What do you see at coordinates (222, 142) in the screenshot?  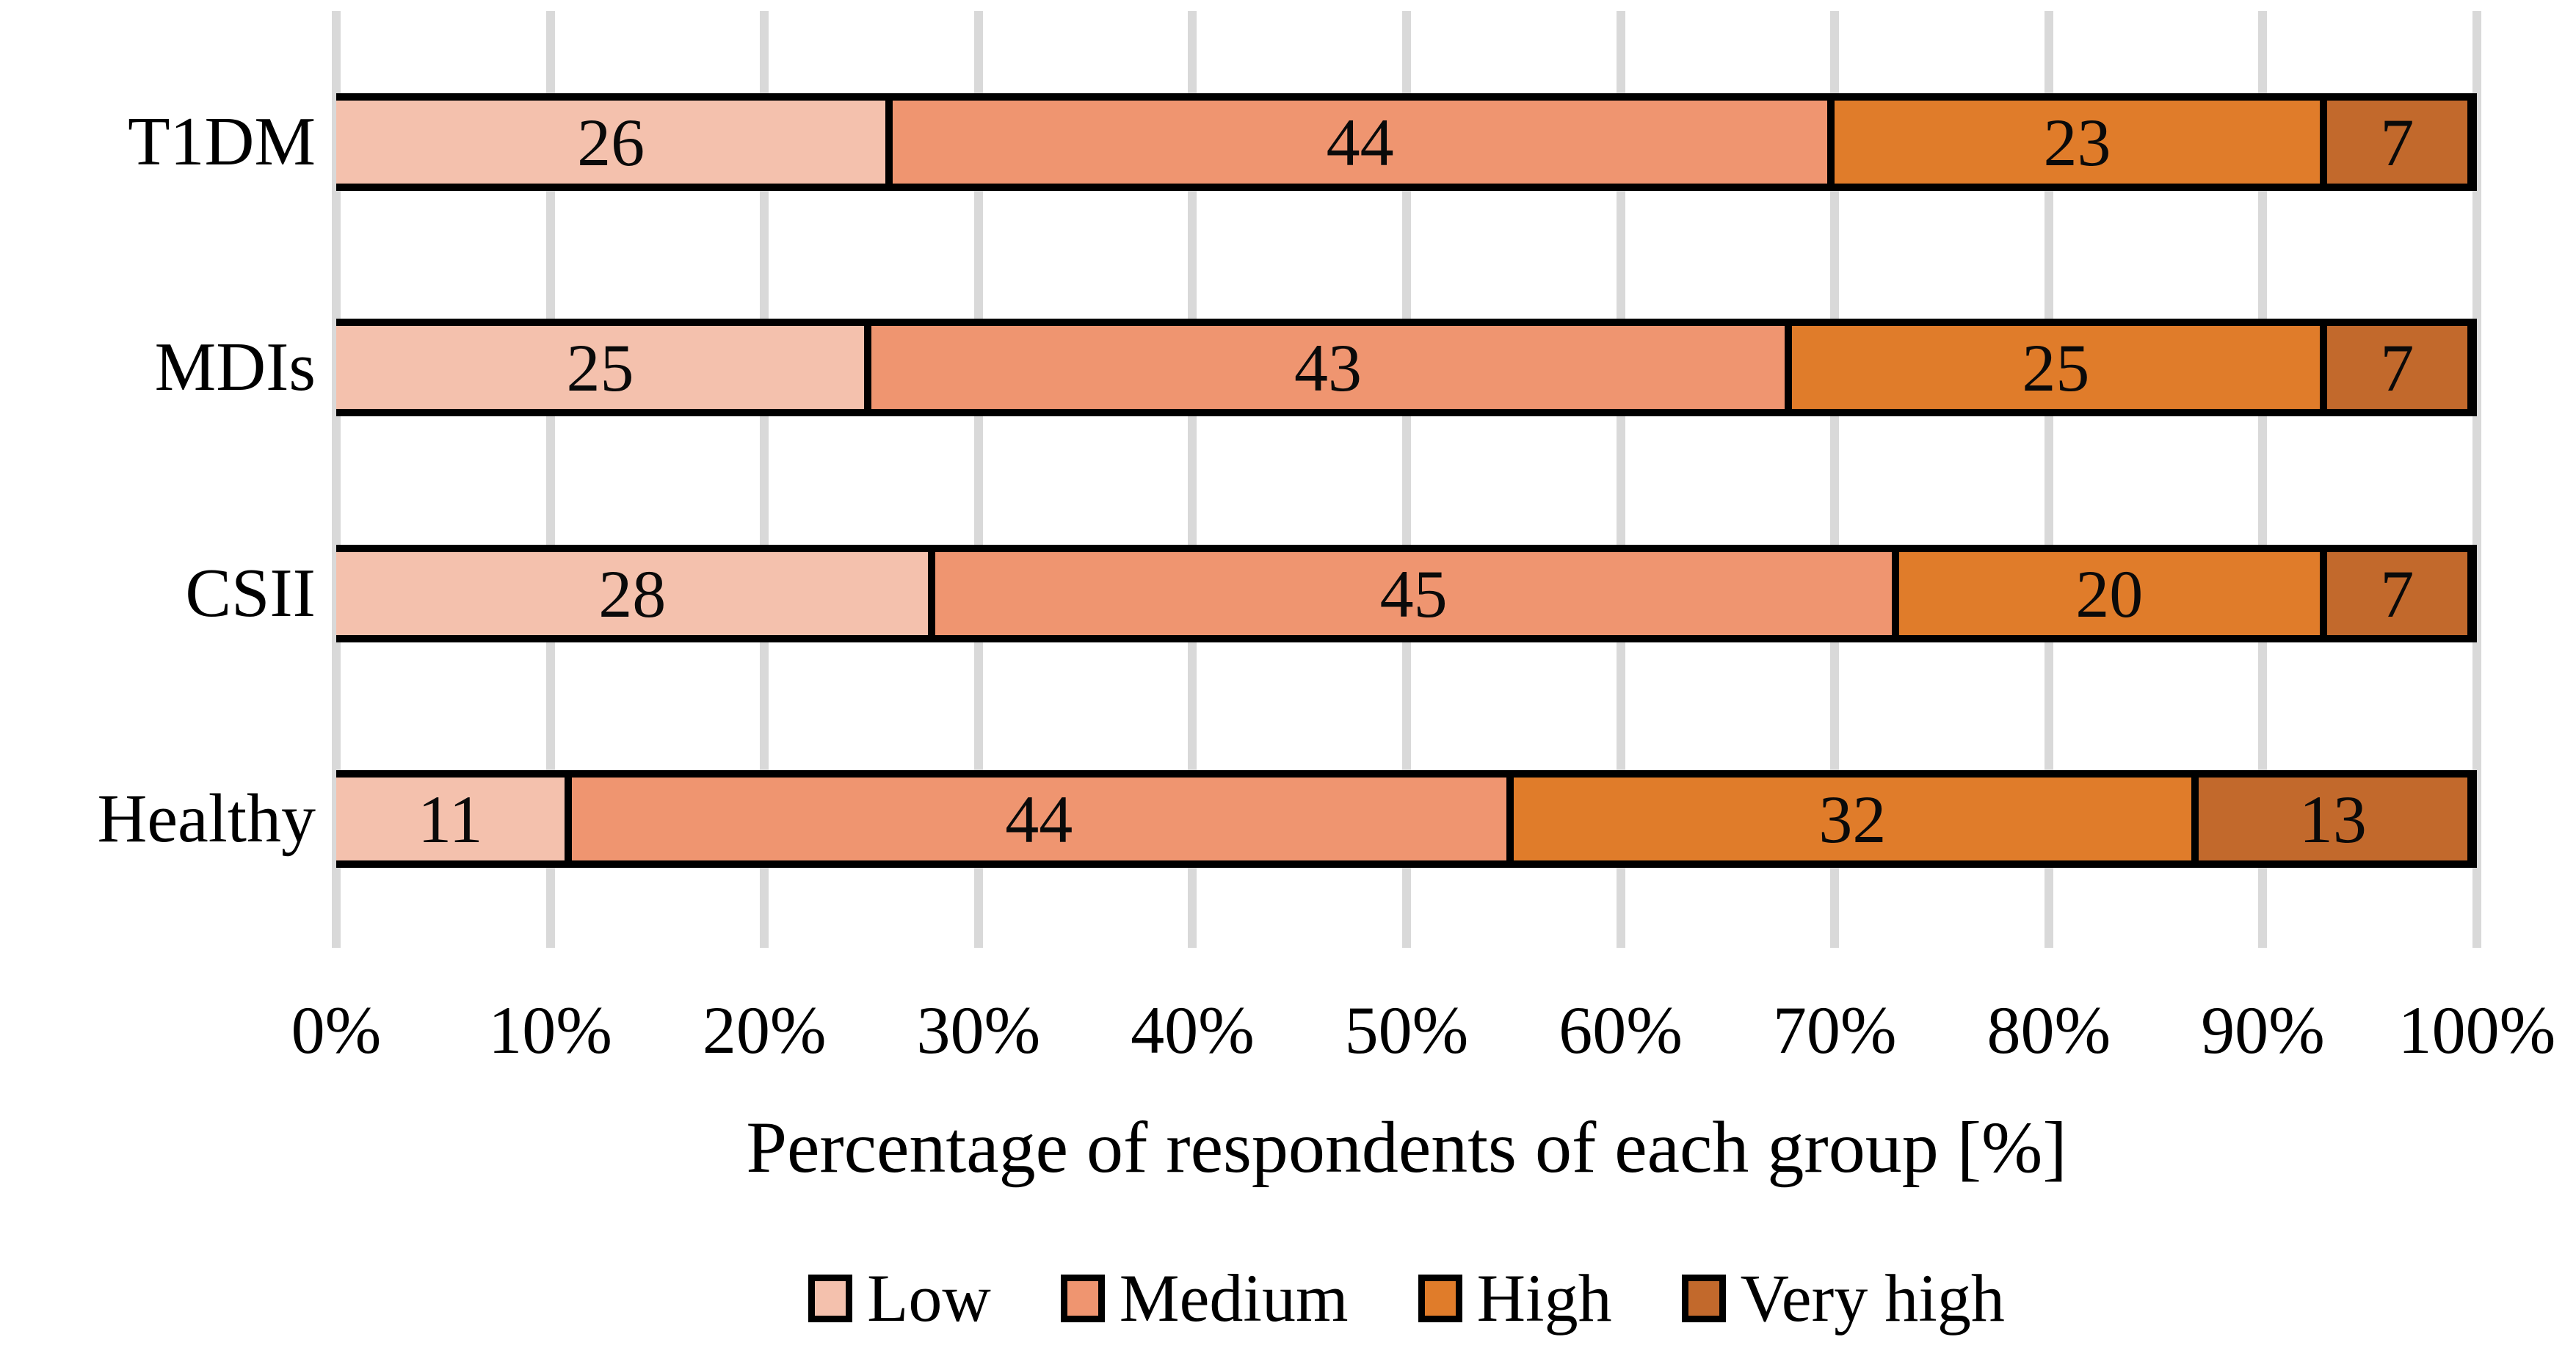 I see `category-label-t1dm: T1DM` at bounding box center [222, 142].